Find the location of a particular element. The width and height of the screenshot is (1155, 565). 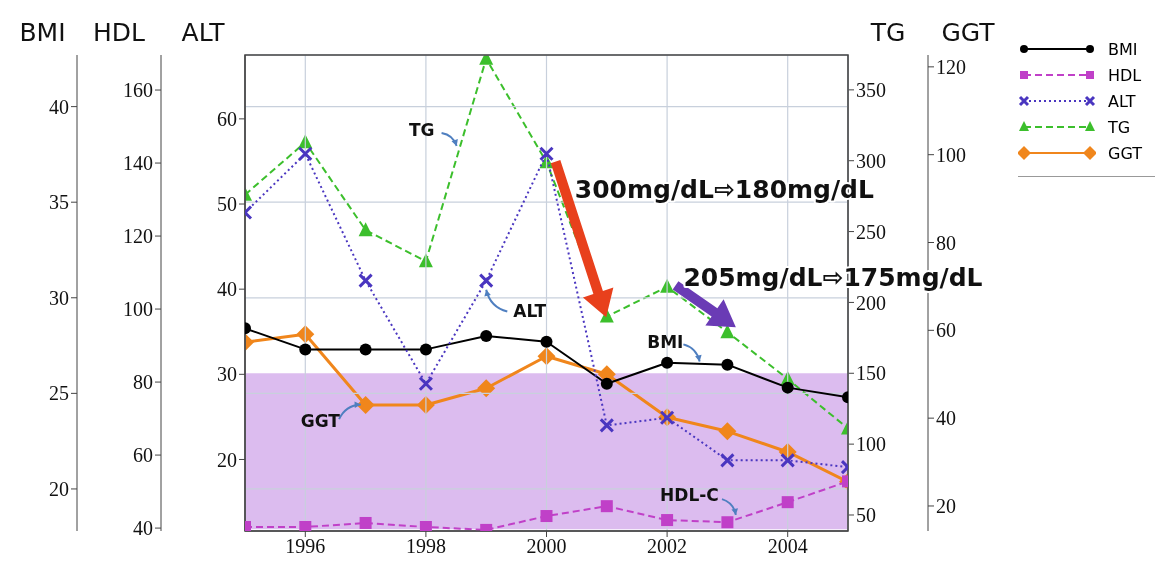

y3-tick-label: 35 is located at coordinates (59, 202).